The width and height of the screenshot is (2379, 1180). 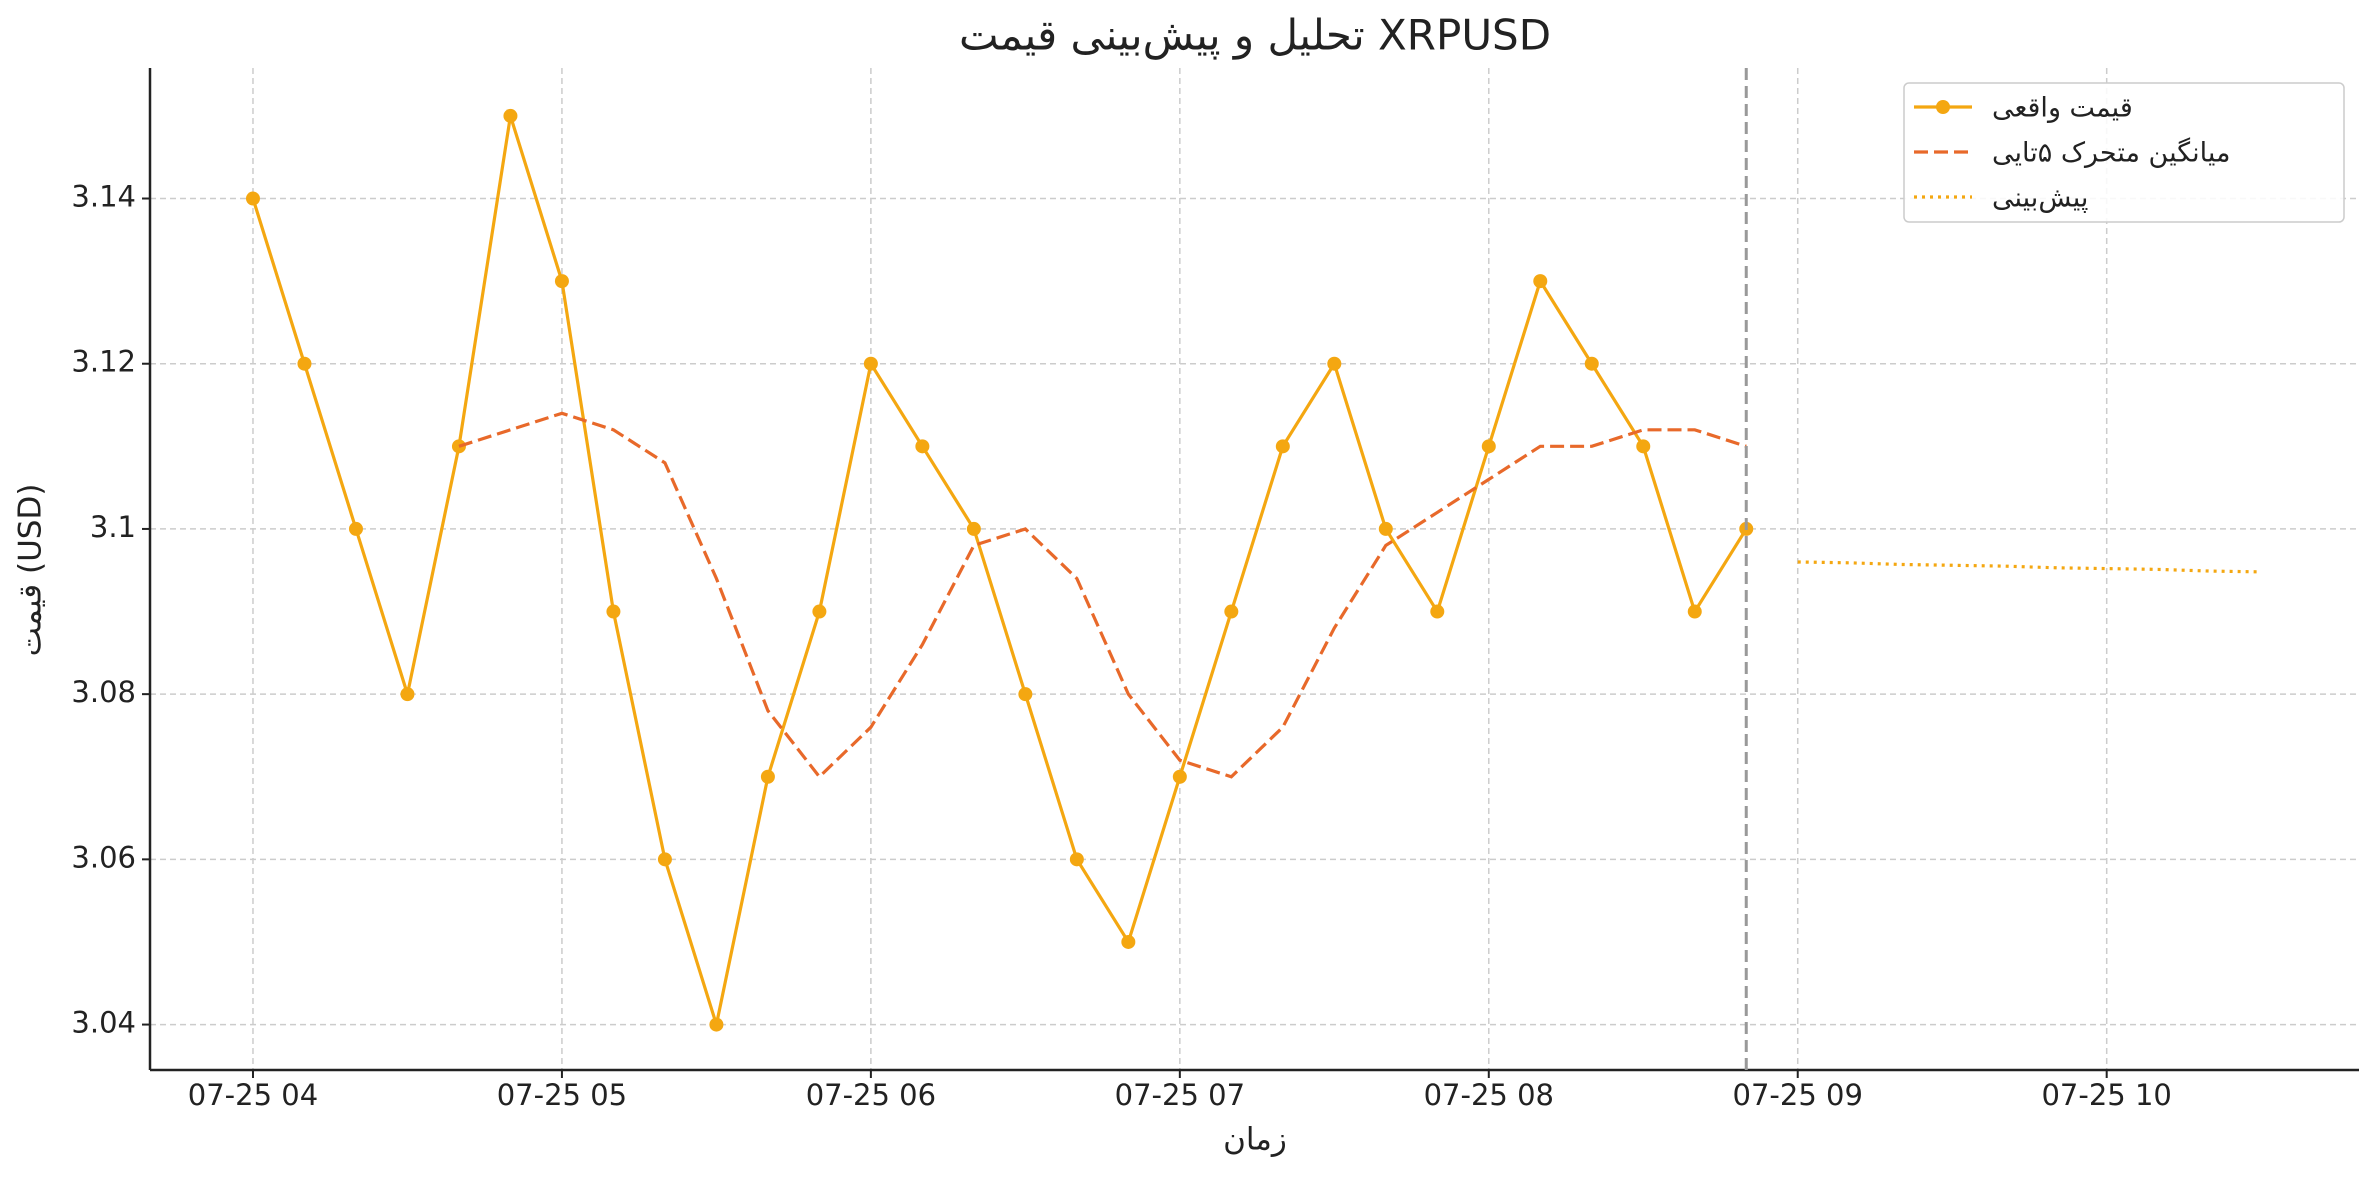 What do you see at coordinates (1798, 1095) in the screenshot?
I see `x-tick-label: 07-25 09` at bounding box center [1798, 1095].